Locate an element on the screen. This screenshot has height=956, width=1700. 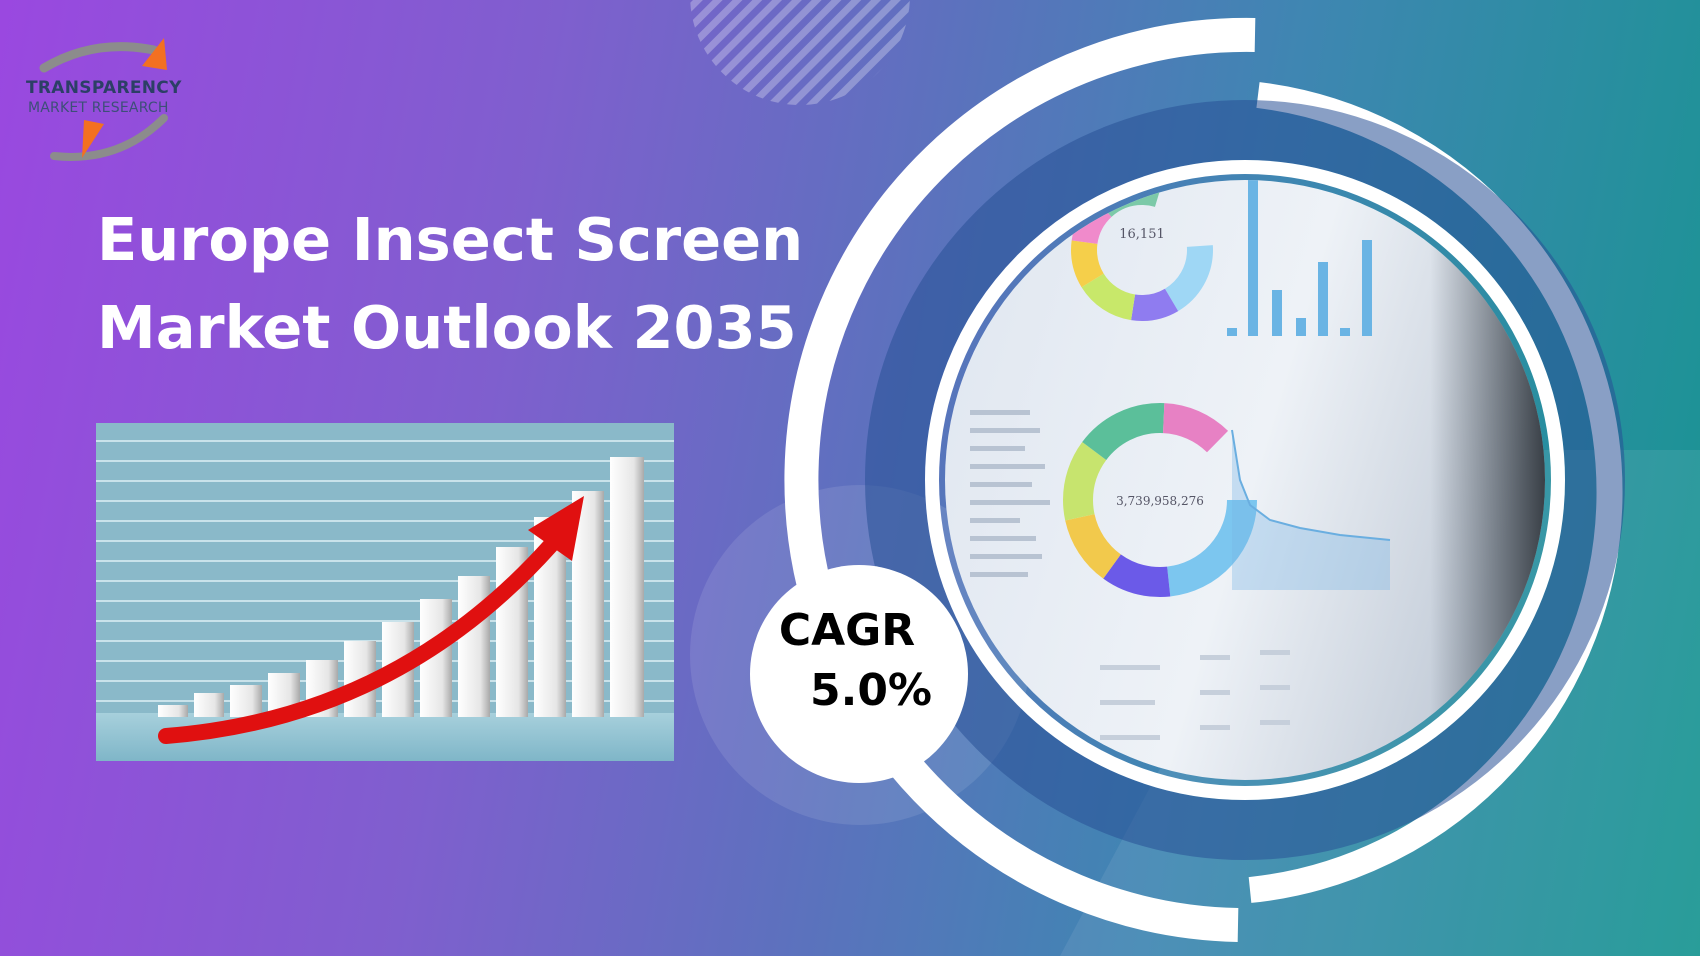
growth-arrow-icon is located at coordinates (556, 528).